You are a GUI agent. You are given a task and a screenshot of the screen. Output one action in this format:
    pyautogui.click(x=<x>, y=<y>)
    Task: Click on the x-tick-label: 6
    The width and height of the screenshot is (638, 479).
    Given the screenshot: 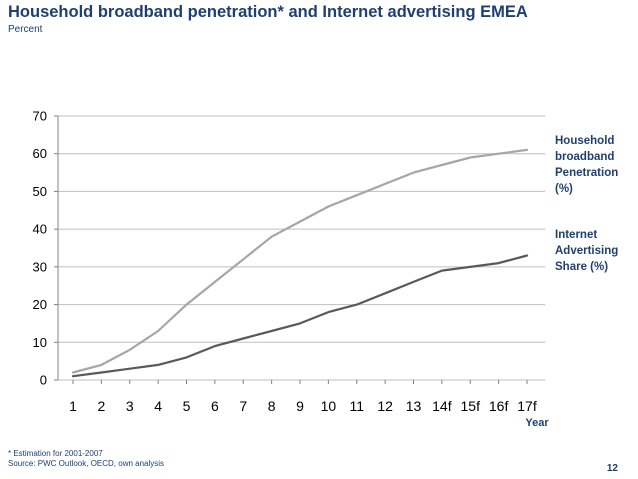 What is the action you would take?
    pyautogui.click(x=215, y=406)
    